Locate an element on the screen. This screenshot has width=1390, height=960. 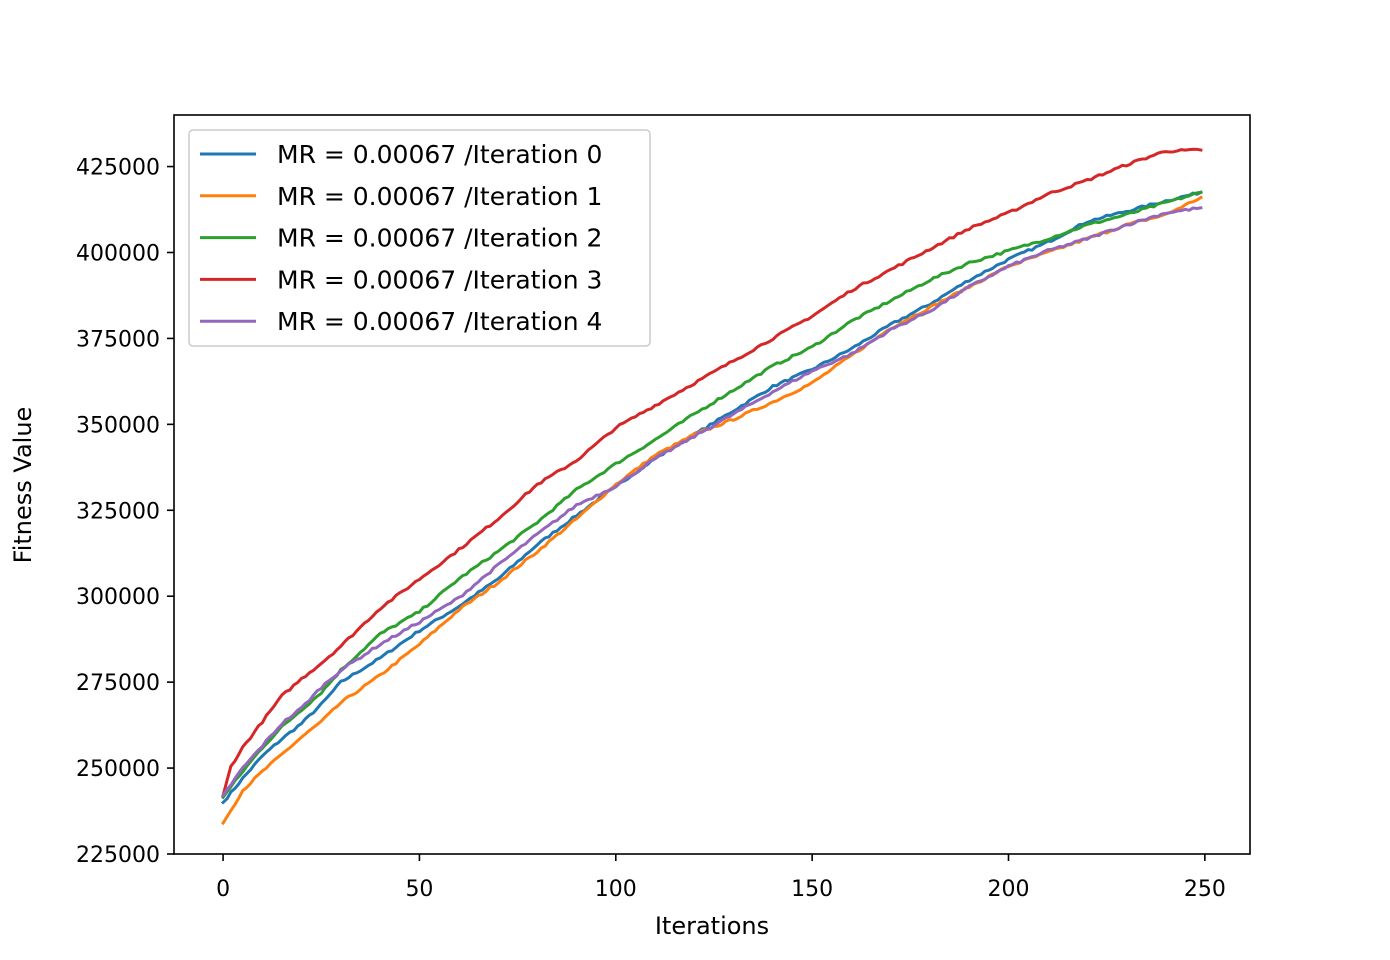
y-tick-label: 350000 is located at coordinates (118, 425).